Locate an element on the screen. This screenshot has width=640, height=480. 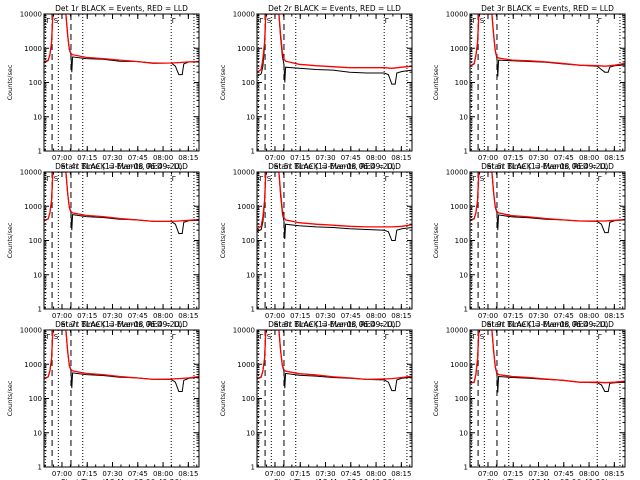
chart-title: Det 4r BLACK = Events, RED = LLD is located at coordinates (121, 166).